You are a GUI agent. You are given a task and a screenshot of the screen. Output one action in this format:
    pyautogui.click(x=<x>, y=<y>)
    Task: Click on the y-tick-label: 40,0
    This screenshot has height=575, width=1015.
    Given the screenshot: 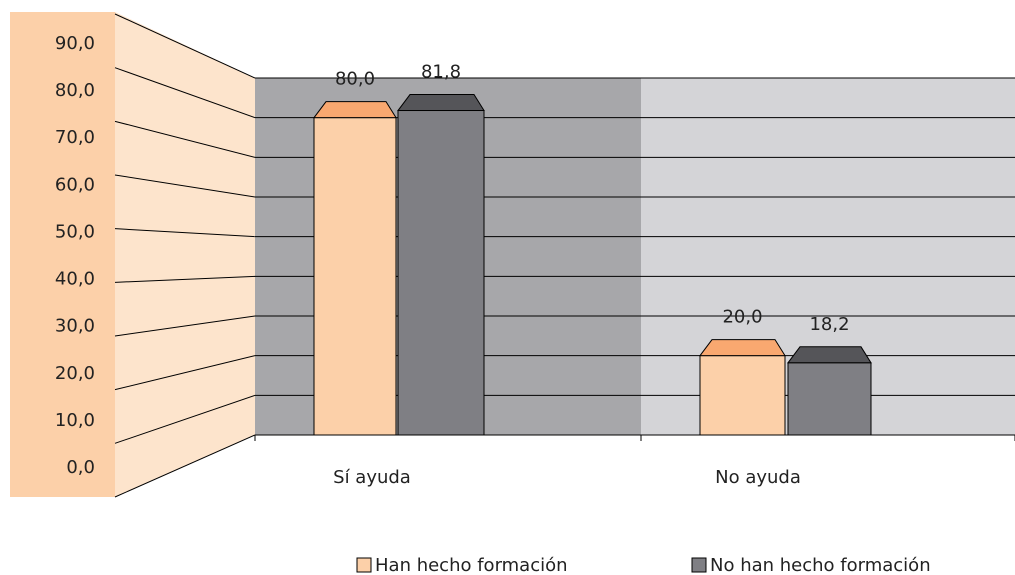 What is the action you would take?
    pyautogui.click(x=75, y=279)
    